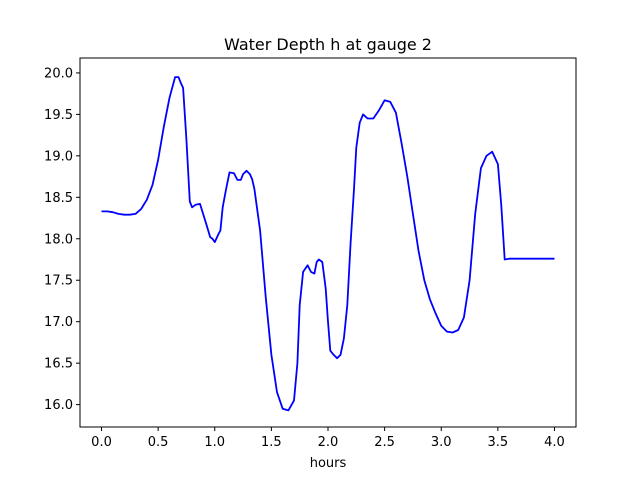 Image resolution: width=640 pixels, height=480 pixels. Describe the element at coordinates (58, 281) in the screenshot. I see `y-tick-label: 17.5` at that location.